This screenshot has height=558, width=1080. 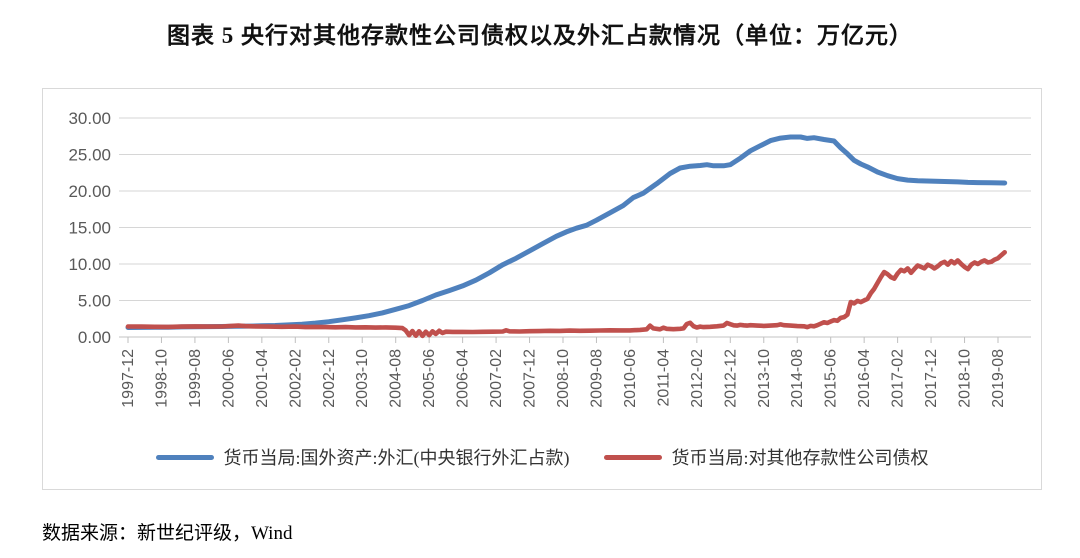 I want to click on svg-text: 2012-02, so click(x=697, y=378).